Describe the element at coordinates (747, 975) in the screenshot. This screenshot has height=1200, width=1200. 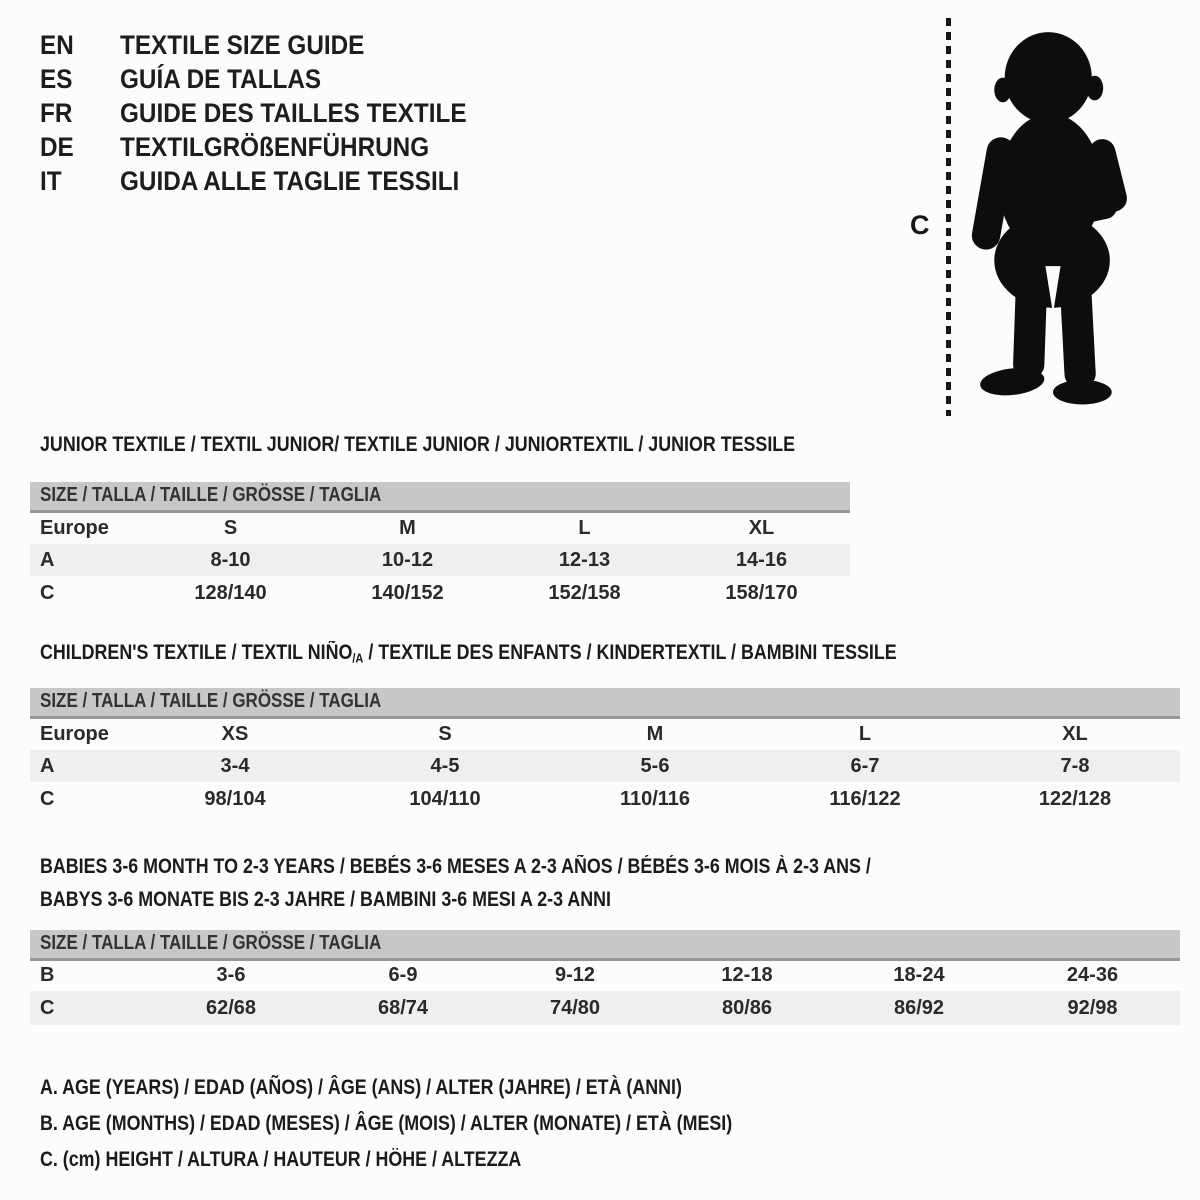
I see `size-cell: 12-18` at that location.